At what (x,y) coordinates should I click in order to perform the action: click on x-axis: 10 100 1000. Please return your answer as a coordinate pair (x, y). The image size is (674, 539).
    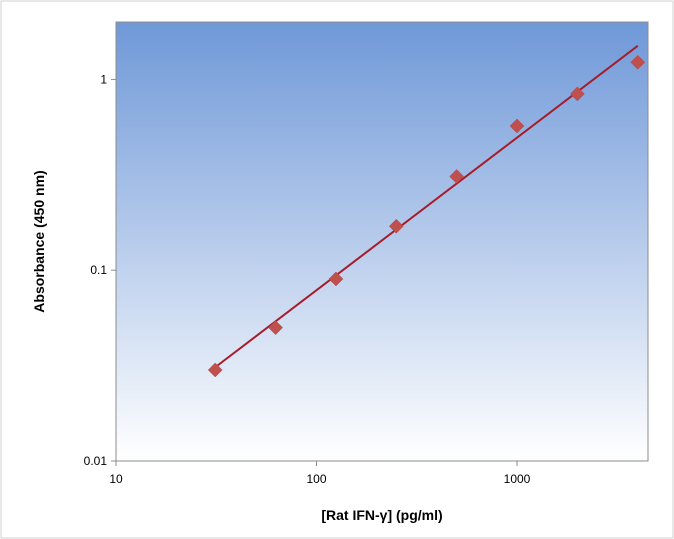
    Looking at the image, I should click on (320, 473).